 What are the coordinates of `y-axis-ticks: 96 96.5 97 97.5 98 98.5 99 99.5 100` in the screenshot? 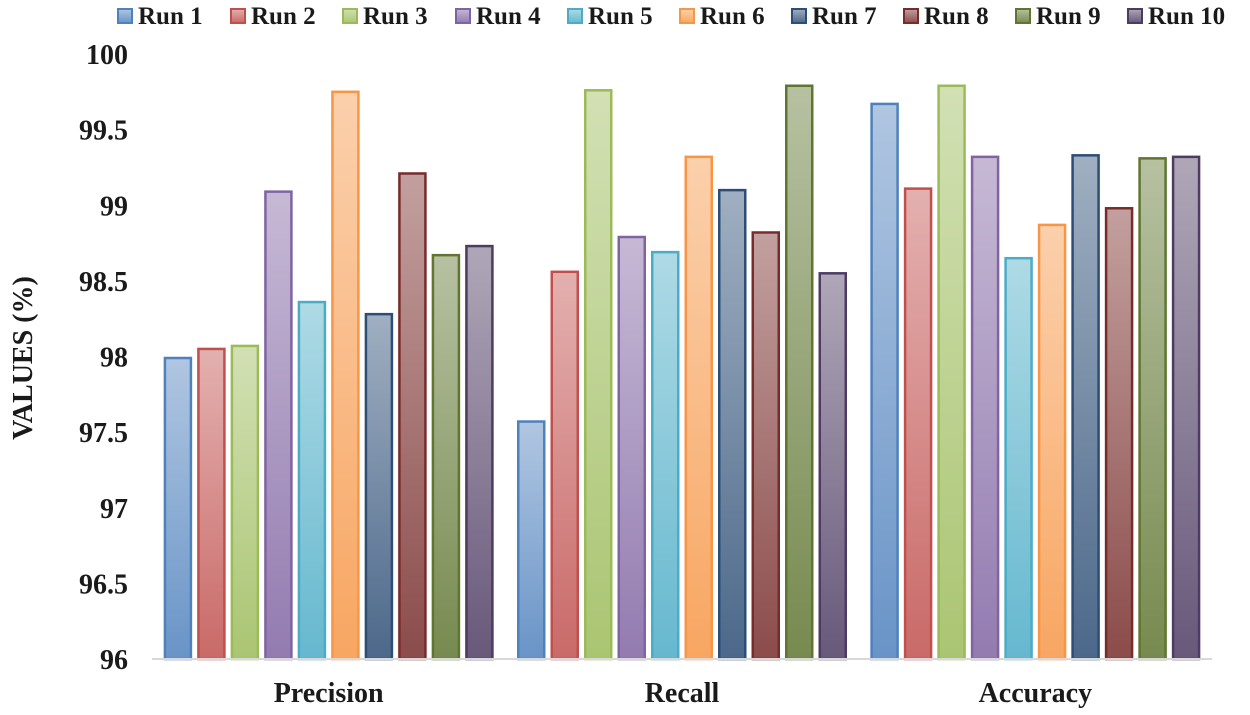 It's located at (103, 358).